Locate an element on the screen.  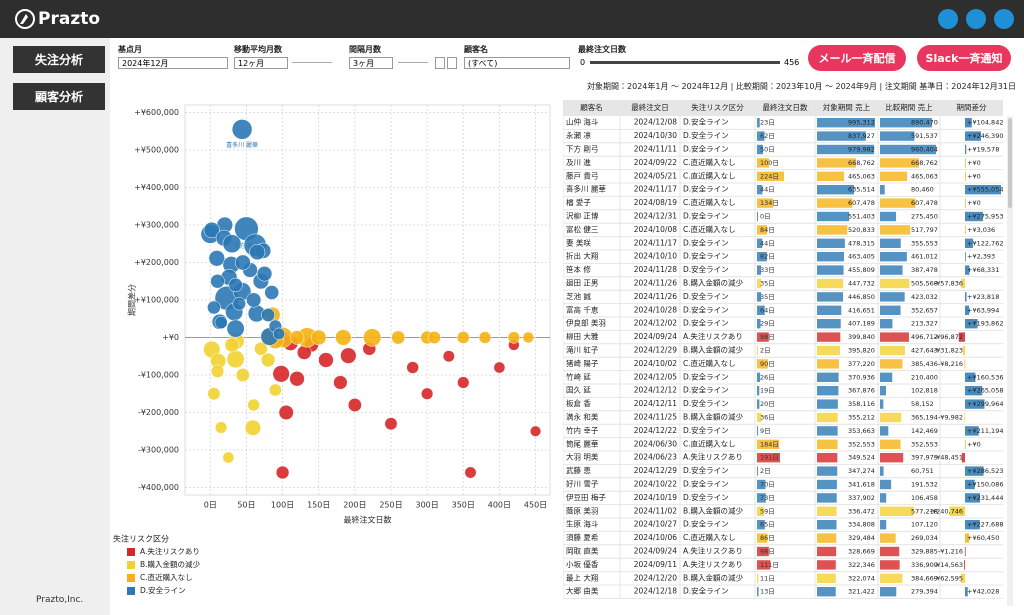
cell: 2024/10/08 is located at coordinates (655, 229).